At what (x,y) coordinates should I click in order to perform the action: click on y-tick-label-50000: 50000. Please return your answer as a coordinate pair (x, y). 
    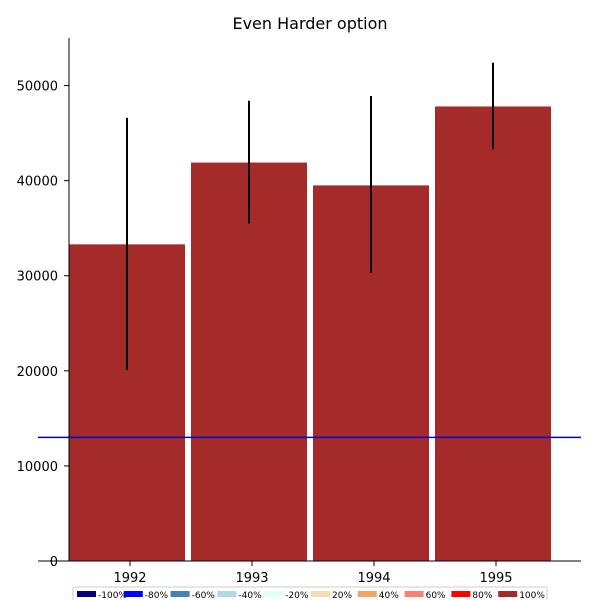
    Looking at the image, I should click on (37, 87).